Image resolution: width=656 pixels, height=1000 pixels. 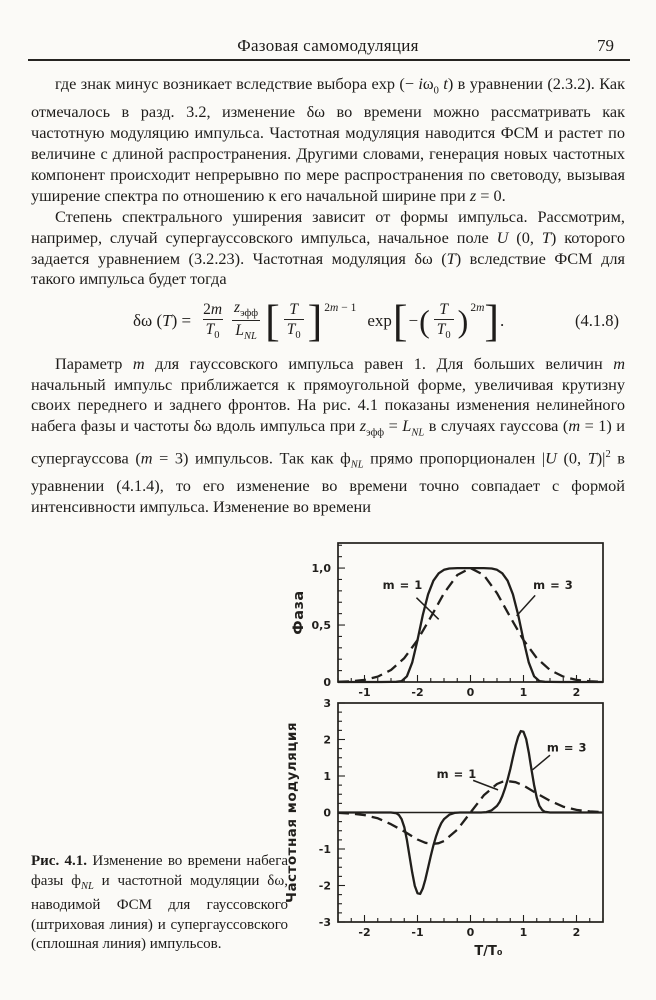 I want to click on fraction-2m-T0: 2m T0, so click(x=212, y=320).